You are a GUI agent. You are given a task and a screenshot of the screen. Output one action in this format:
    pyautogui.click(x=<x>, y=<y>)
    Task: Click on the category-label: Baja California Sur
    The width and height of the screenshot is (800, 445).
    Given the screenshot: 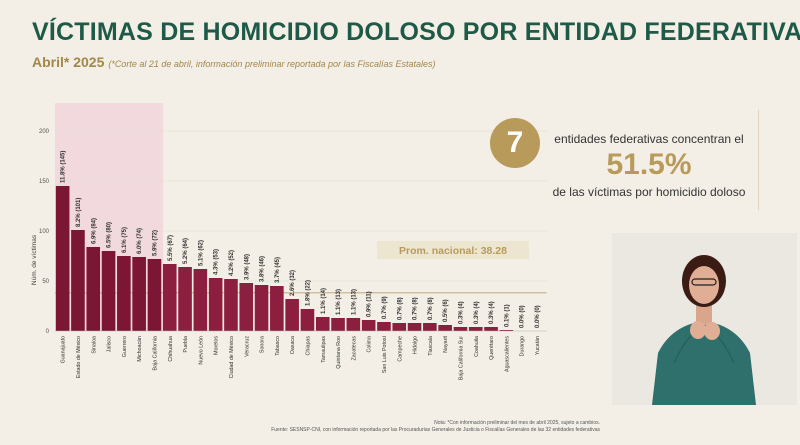 What is the action you would take?
    pyautogui.click(x=461, y=358)
    